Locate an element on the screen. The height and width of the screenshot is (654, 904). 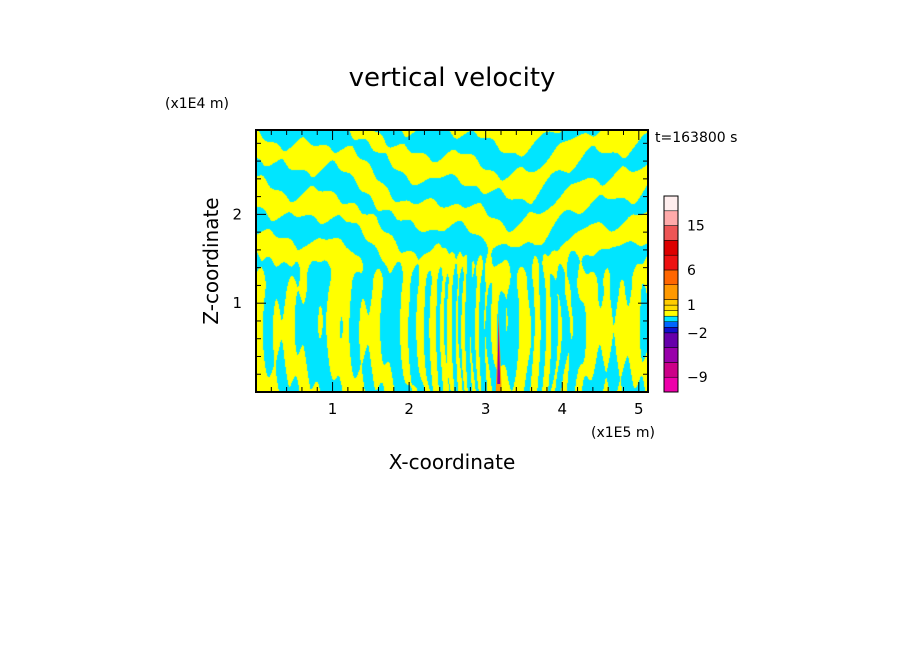
x-tick-label: 1 is located at coordinates (333, 409).